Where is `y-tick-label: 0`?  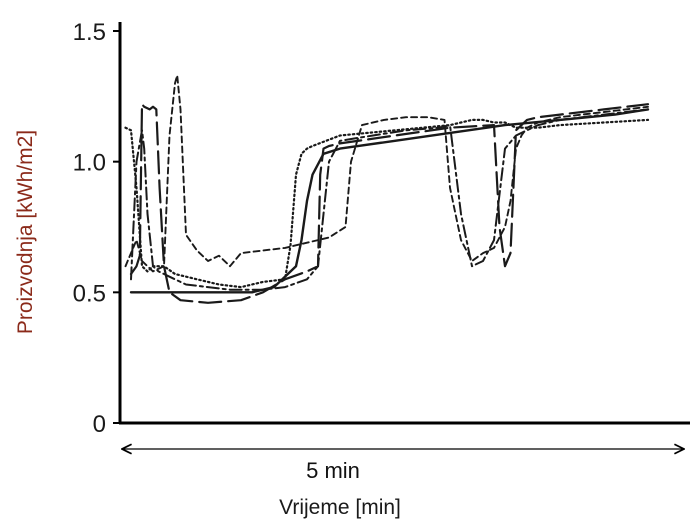
y-tick-label: 0 is located at coordinates (99, 424).